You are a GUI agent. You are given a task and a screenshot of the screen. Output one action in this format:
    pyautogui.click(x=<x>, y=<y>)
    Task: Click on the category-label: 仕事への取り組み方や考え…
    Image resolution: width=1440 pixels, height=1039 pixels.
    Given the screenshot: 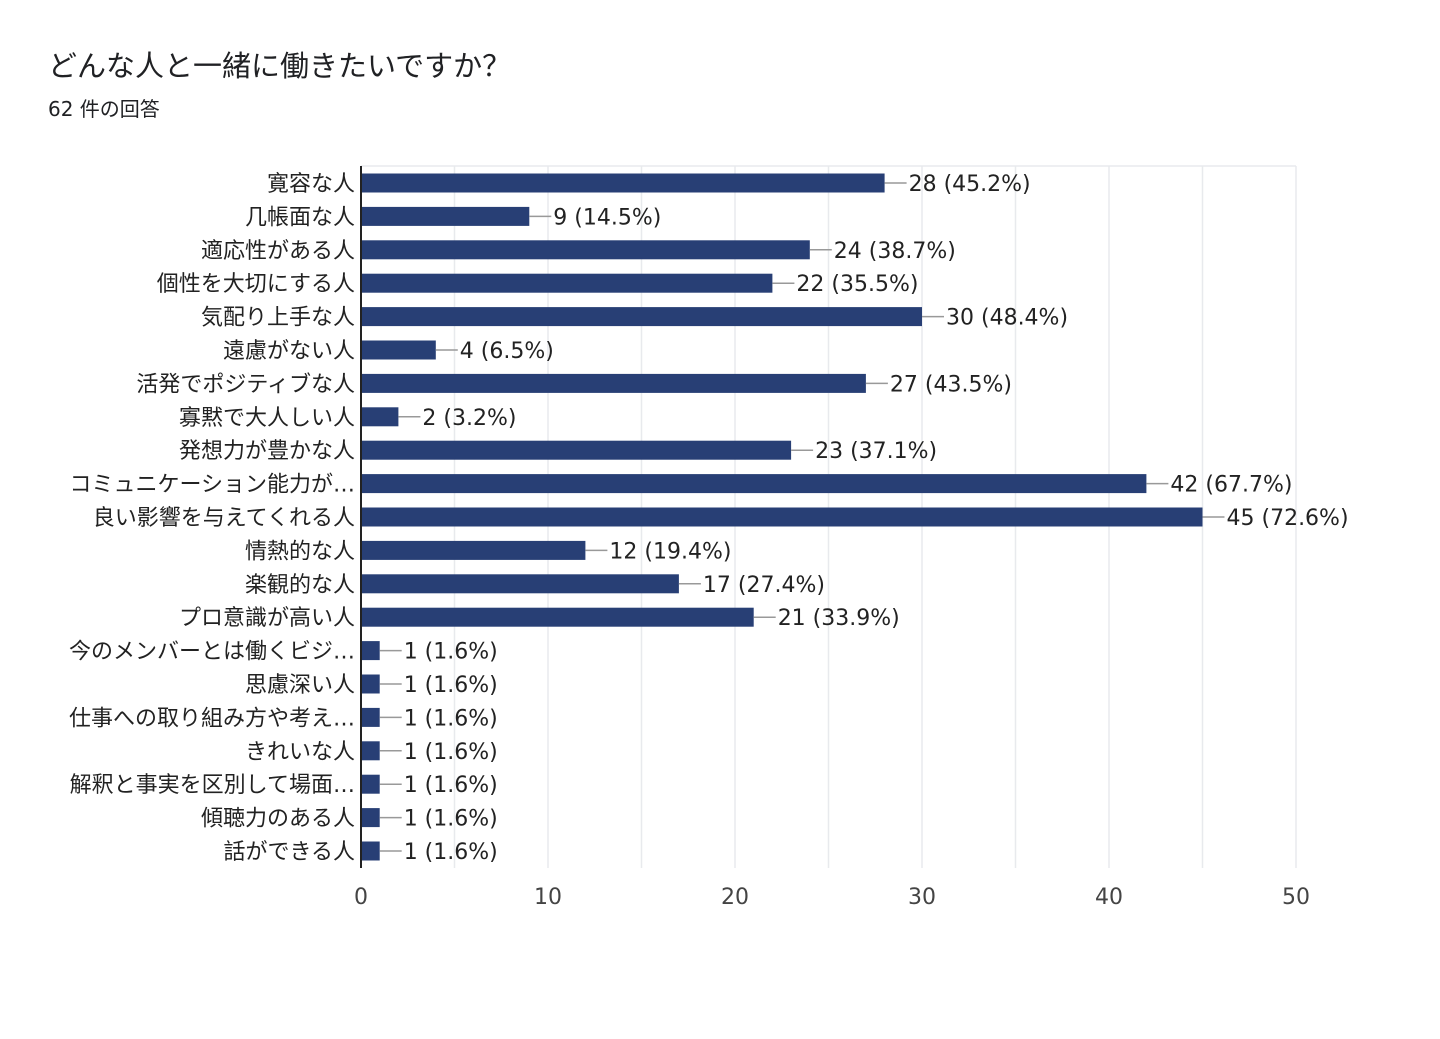 What is the action you would take?
    pyautogui.click(x=212, y=718)
    